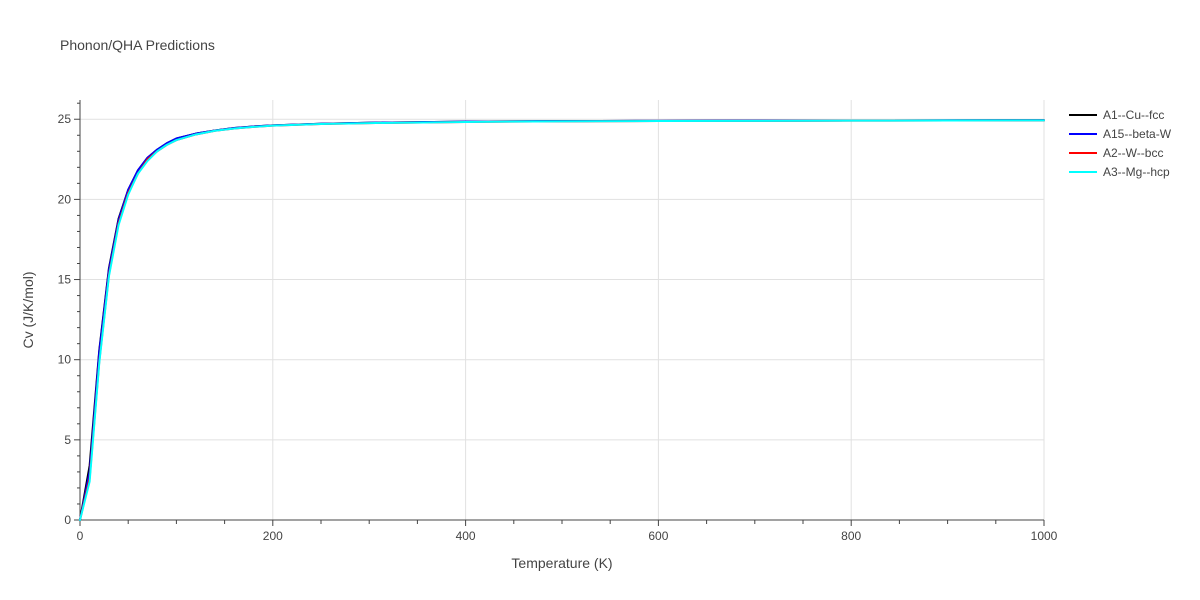 The width and height of the screenshot is (1200, 600). Describe the element at coordinates (67, 440) in the screenshot. I see `y-tick-label: 5` at that location.